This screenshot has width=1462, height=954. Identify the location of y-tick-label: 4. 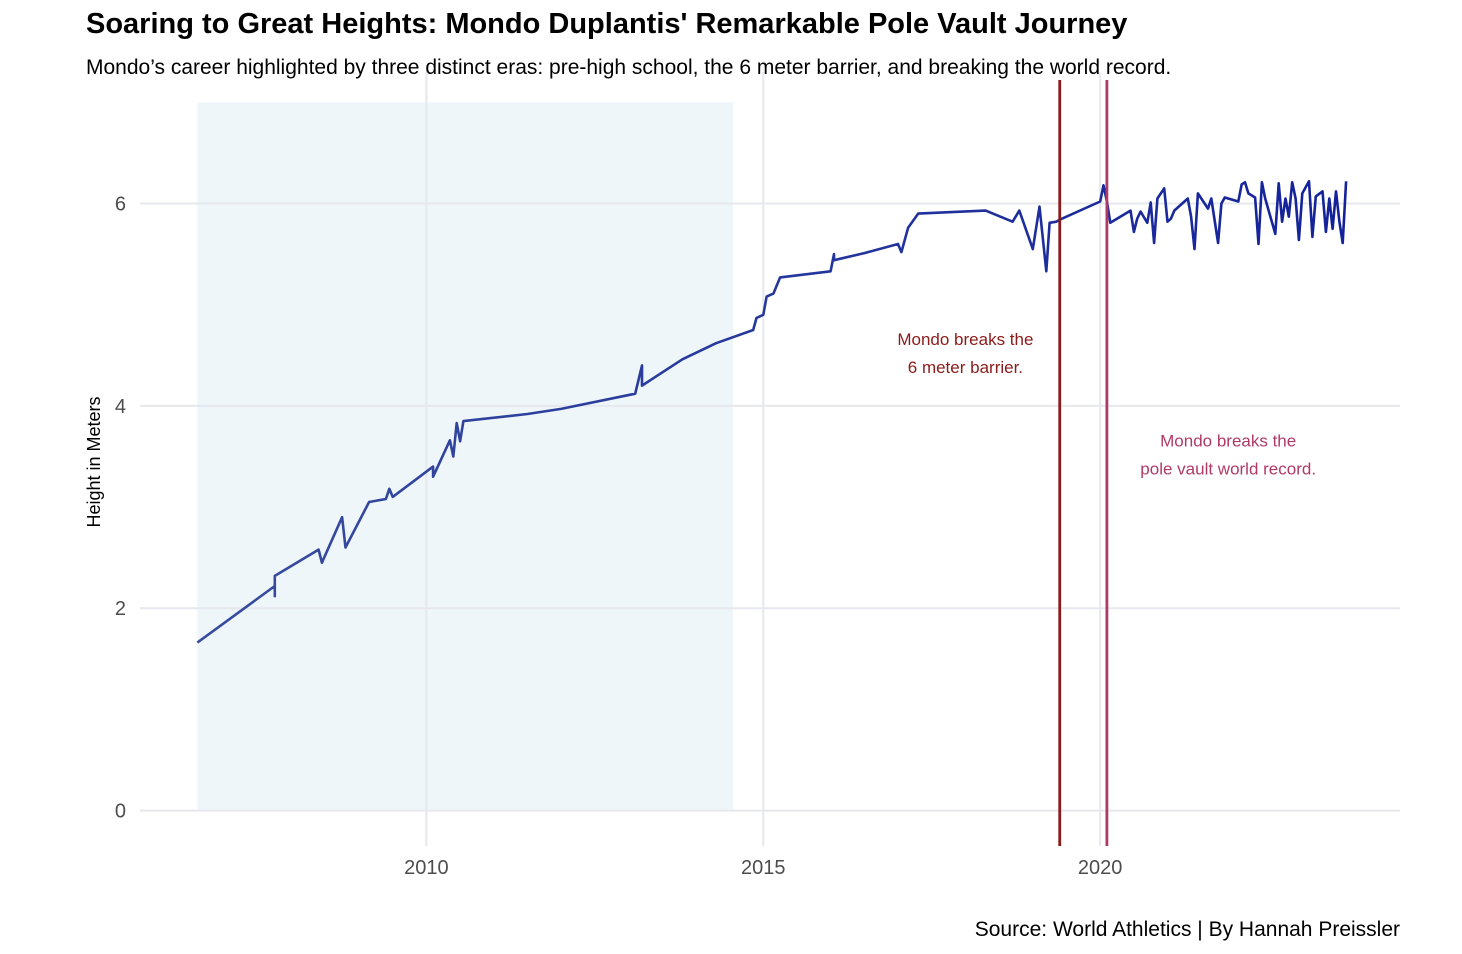
(120, 407).